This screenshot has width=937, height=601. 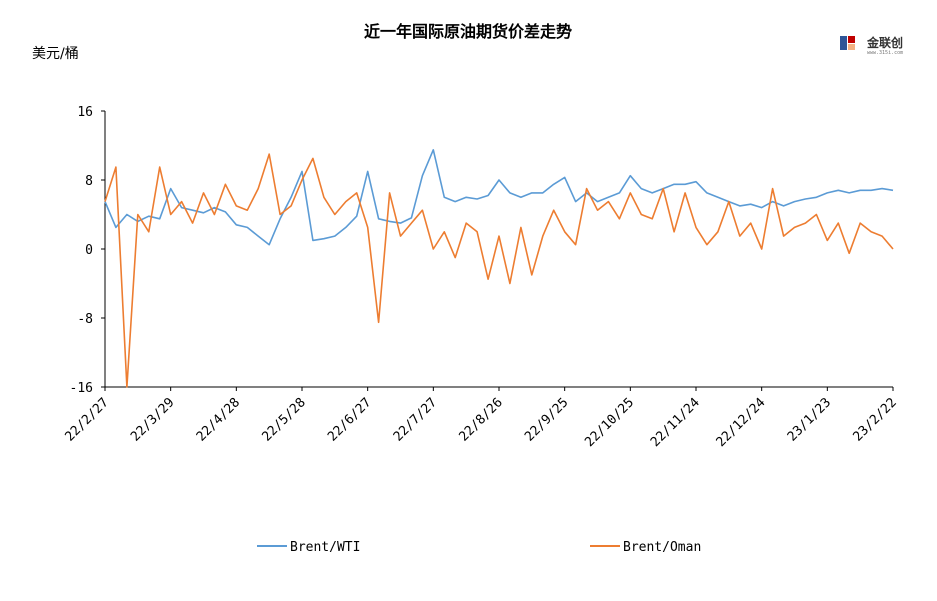 What do you see at coordinates (89, 181) in the screenshot?
I see `y-tick-label: 8` at bounding box center [89, 181].